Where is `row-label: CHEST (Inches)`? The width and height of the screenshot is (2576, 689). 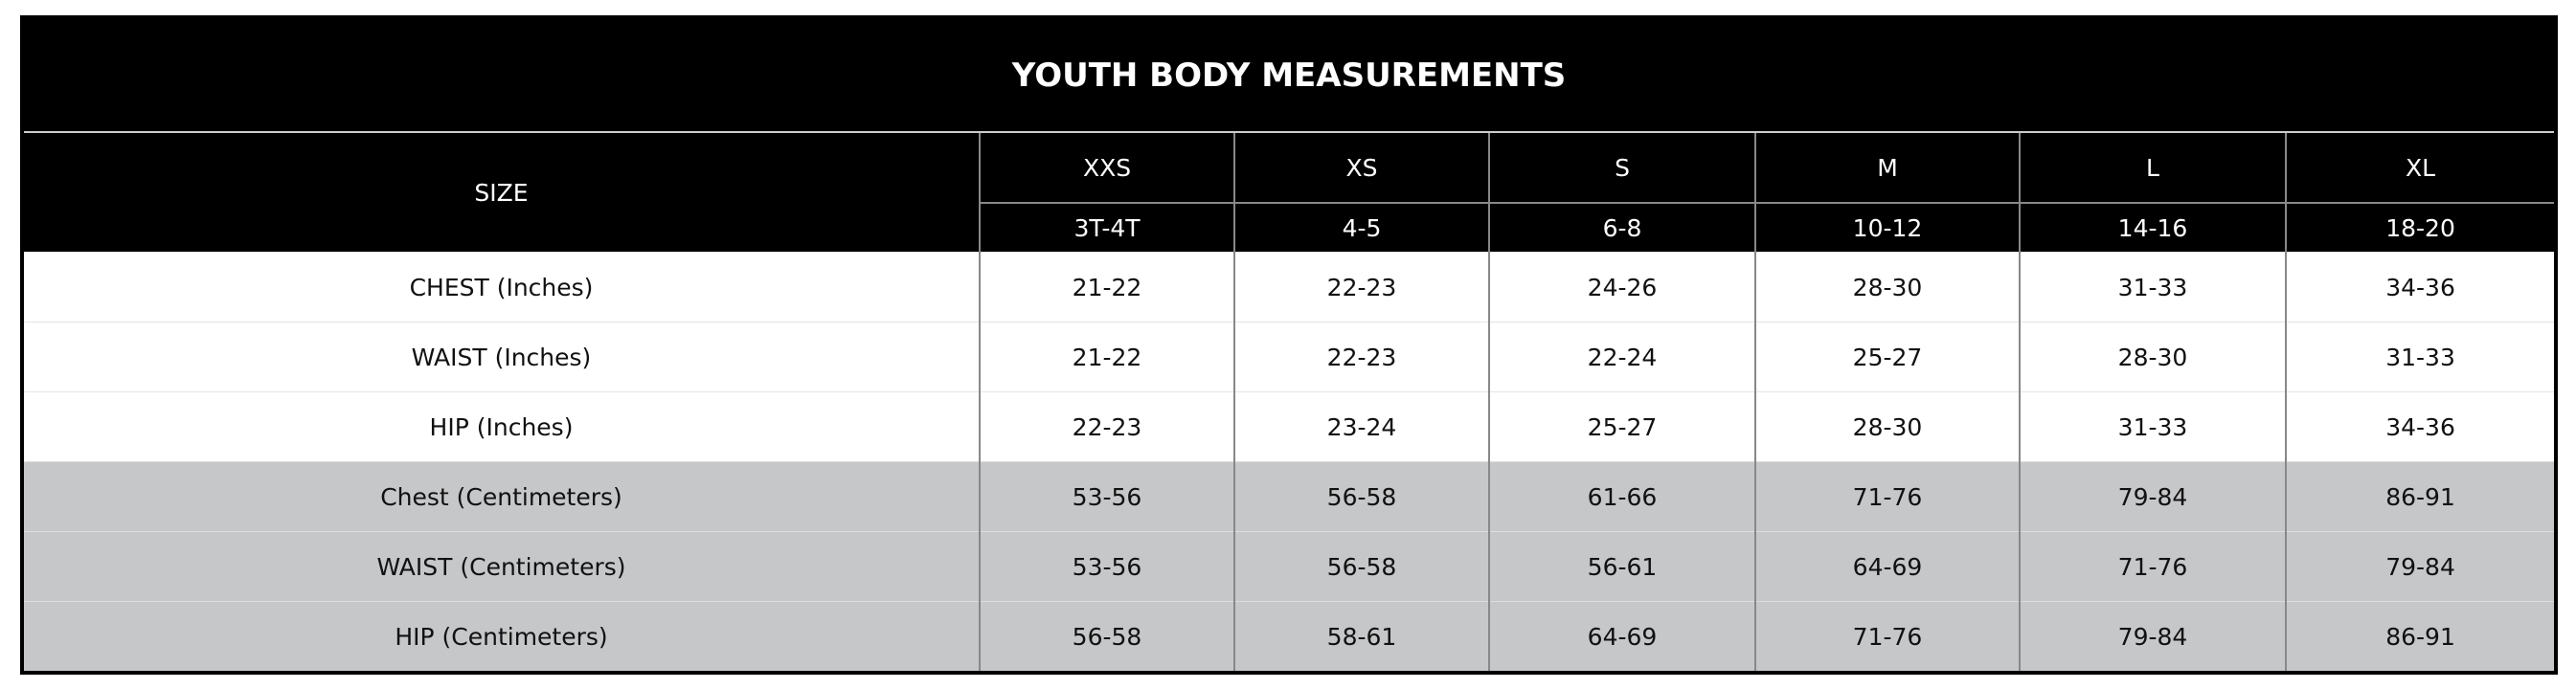
row-label: CHEST (Inches) is located at coordinates (501, 287).